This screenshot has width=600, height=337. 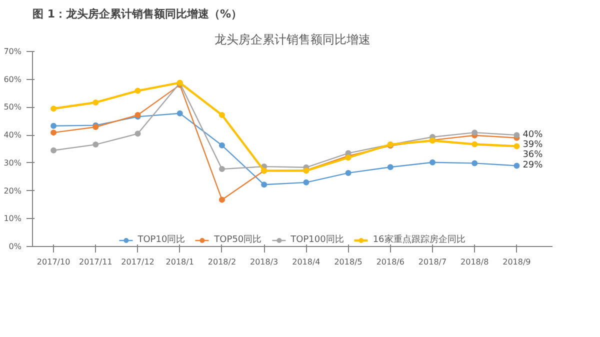 I want to click on y-tick-label: 30%, so click(x=13, y=163).